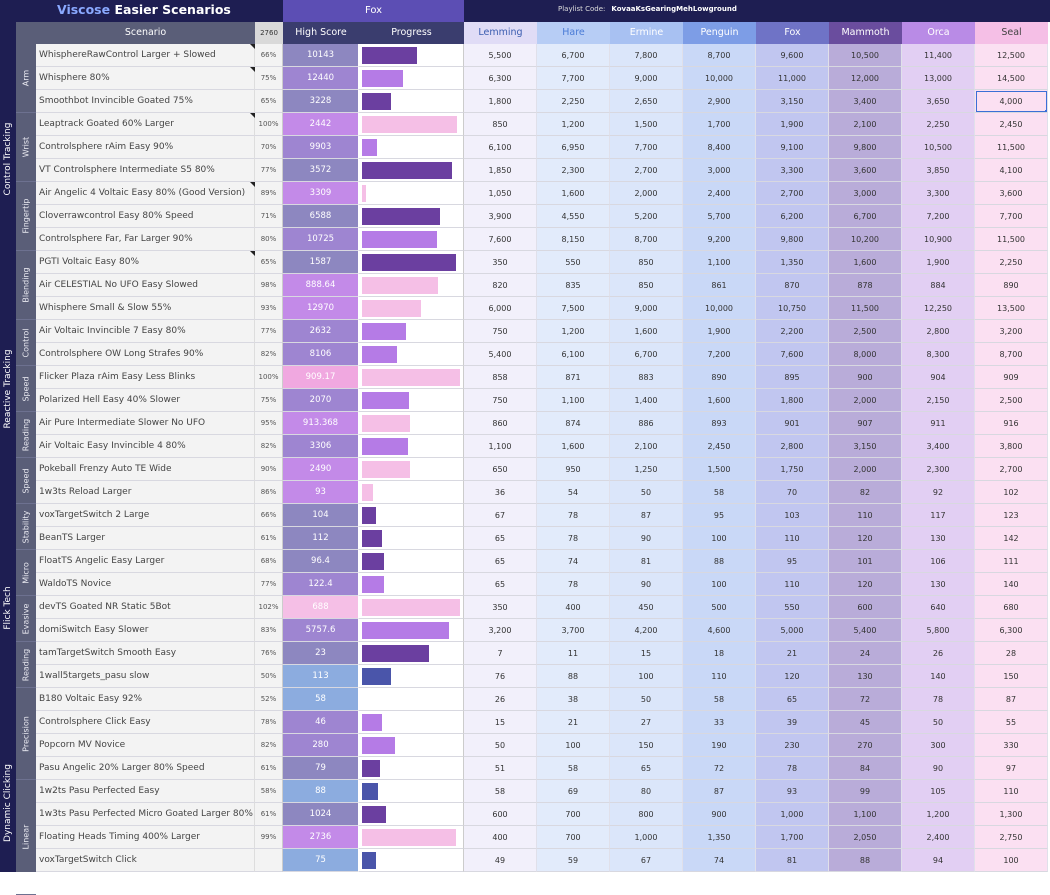  Describe the element at coordinates (321, 768) in the screenshot. I see `highscore-cell: 79` at that location.